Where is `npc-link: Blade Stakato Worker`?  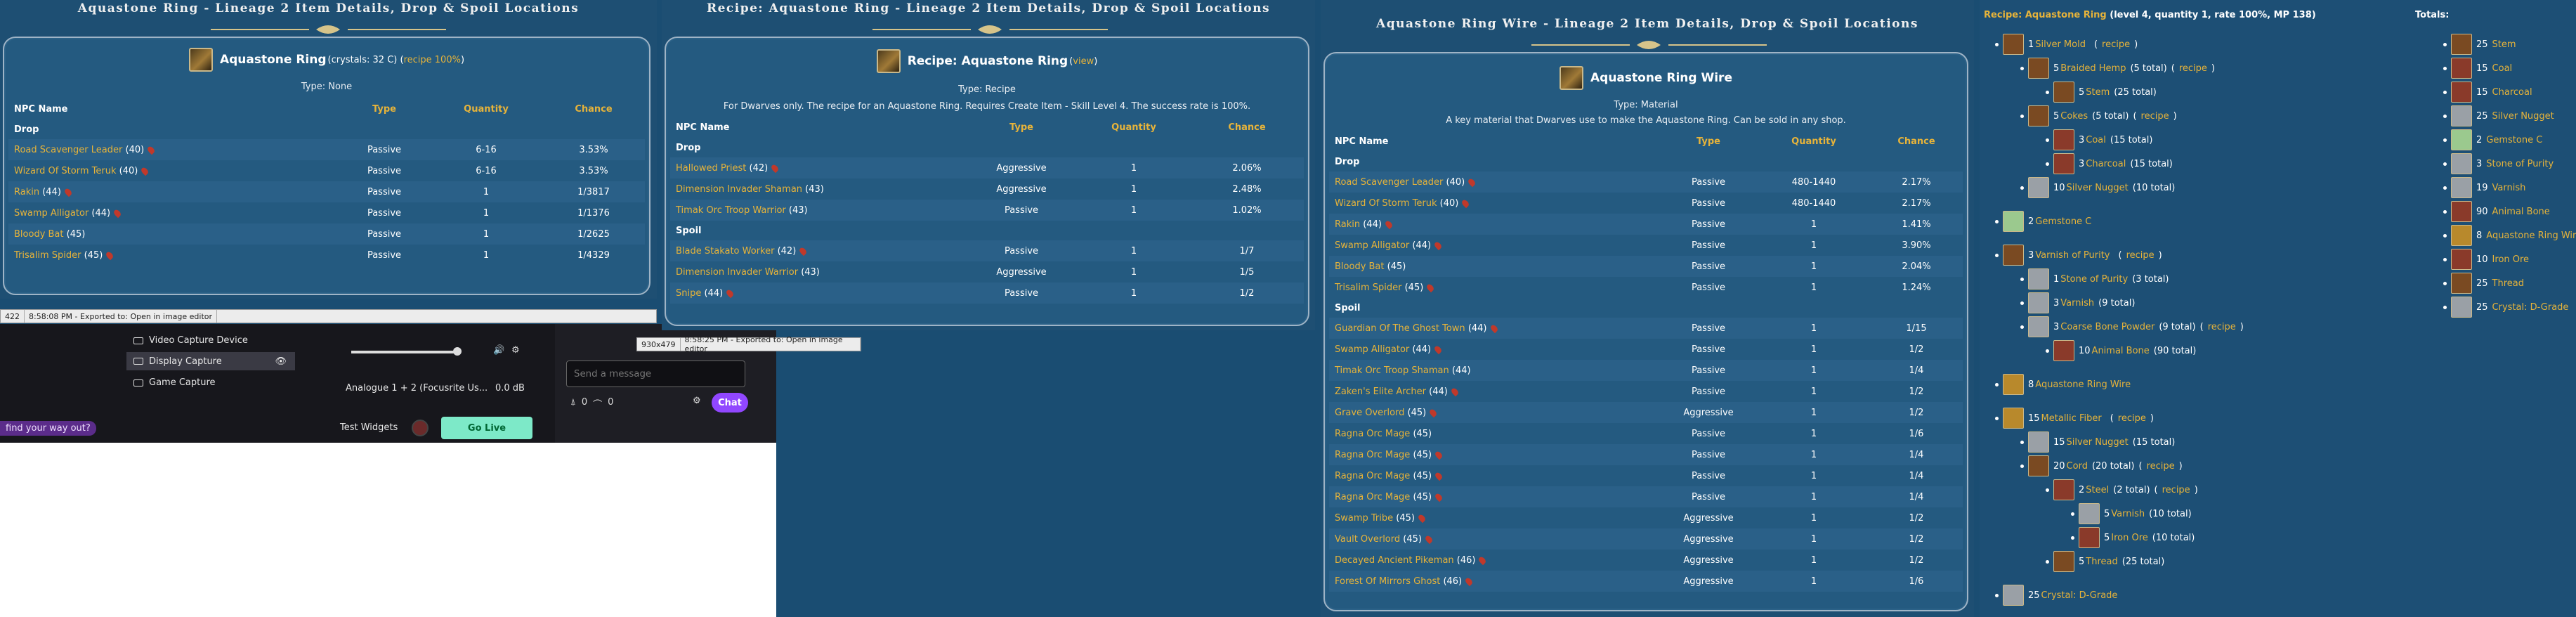 npc-link: Blade Stakato Worker is located at coordinates (726, 250).